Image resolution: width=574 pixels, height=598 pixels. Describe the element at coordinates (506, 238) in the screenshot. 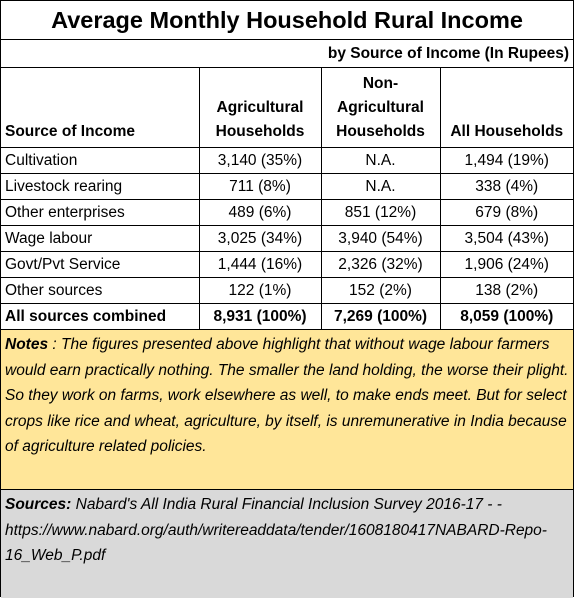

I see `value-cell: 3,504 (43%)` at that location.